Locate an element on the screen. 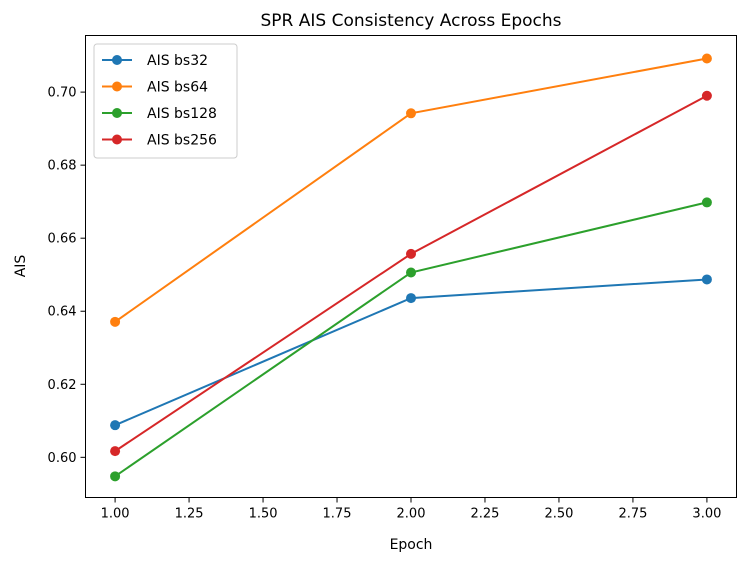 The width and height of the screenshot is (748, 565). legend-box is located at coordinates (165, 101).